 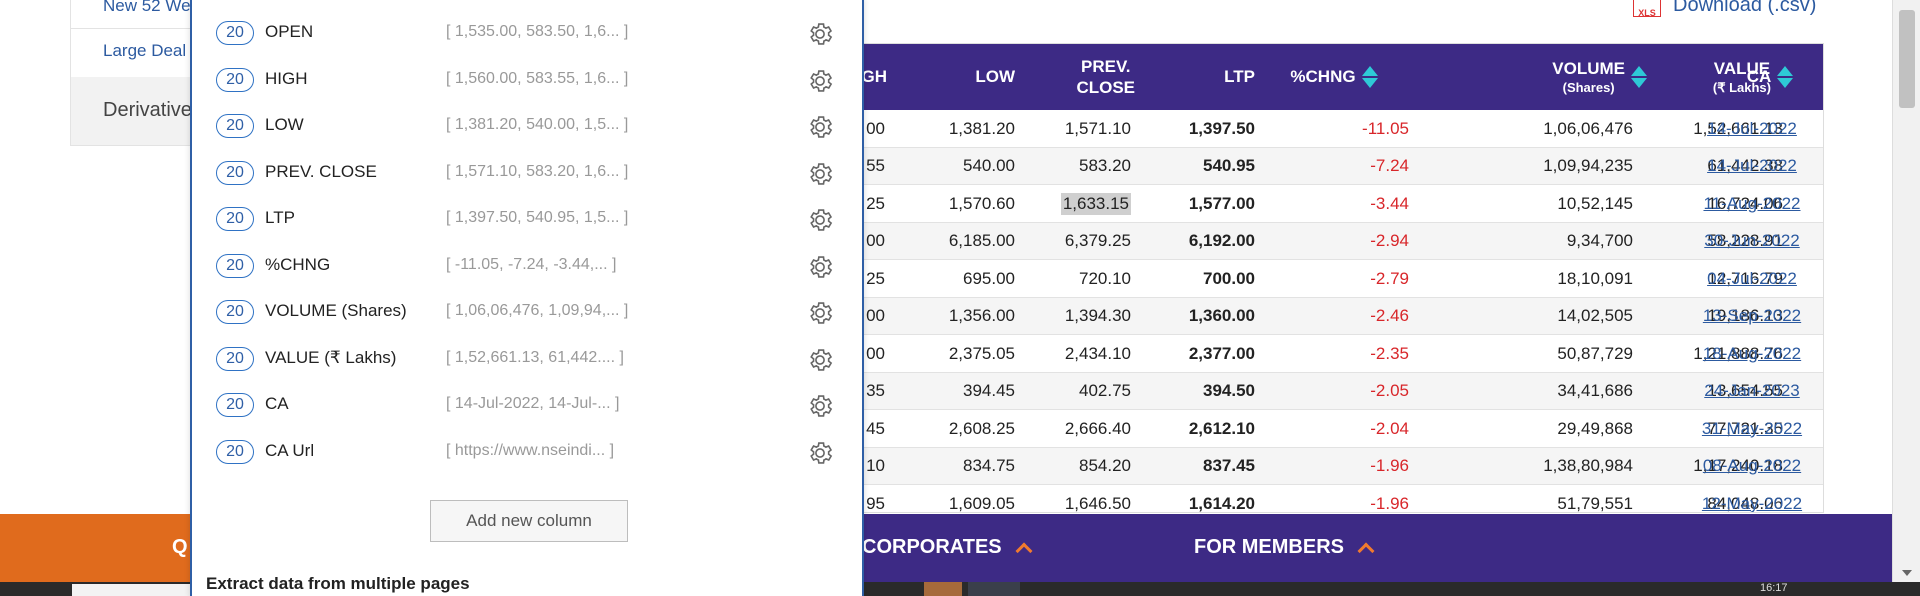 What do you see at coordinates (298, 264) in the screenshot?
I see `column-name: %CHNG` at bounding box center [298, 264].